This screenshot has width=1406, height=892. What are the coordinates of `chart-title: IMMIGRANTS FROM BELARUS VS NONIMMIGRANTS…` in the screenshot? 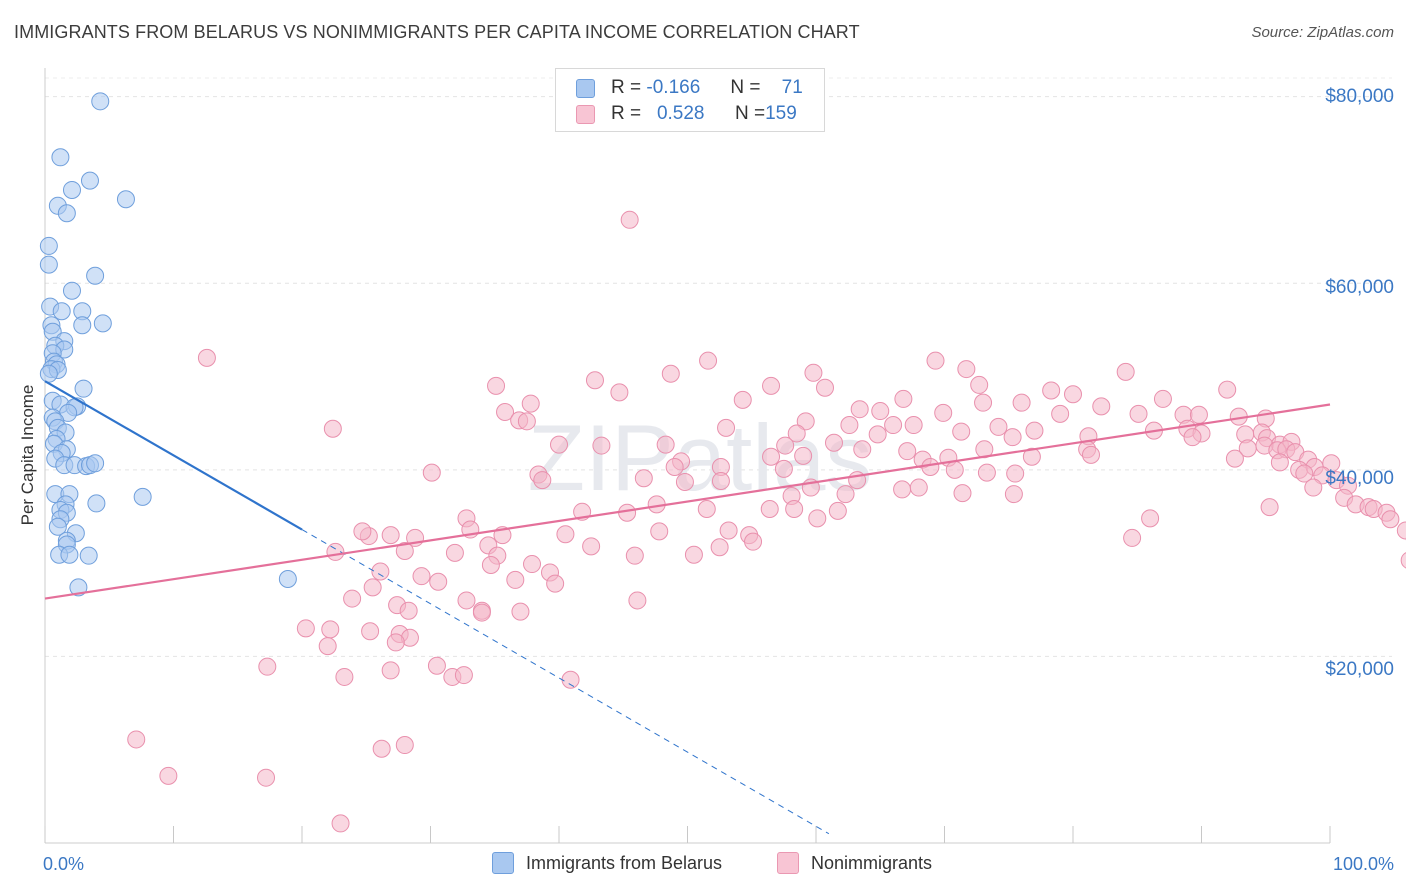 It's located at (437, 32).